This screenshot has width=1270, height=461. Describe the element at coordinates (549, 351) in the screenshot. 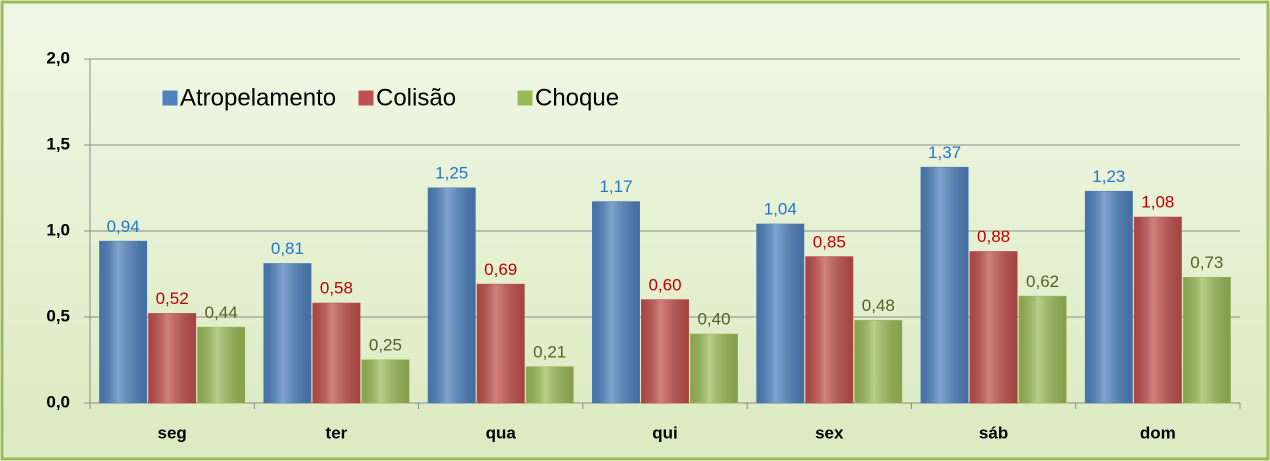

I see `value-label: 0,21` at that location.